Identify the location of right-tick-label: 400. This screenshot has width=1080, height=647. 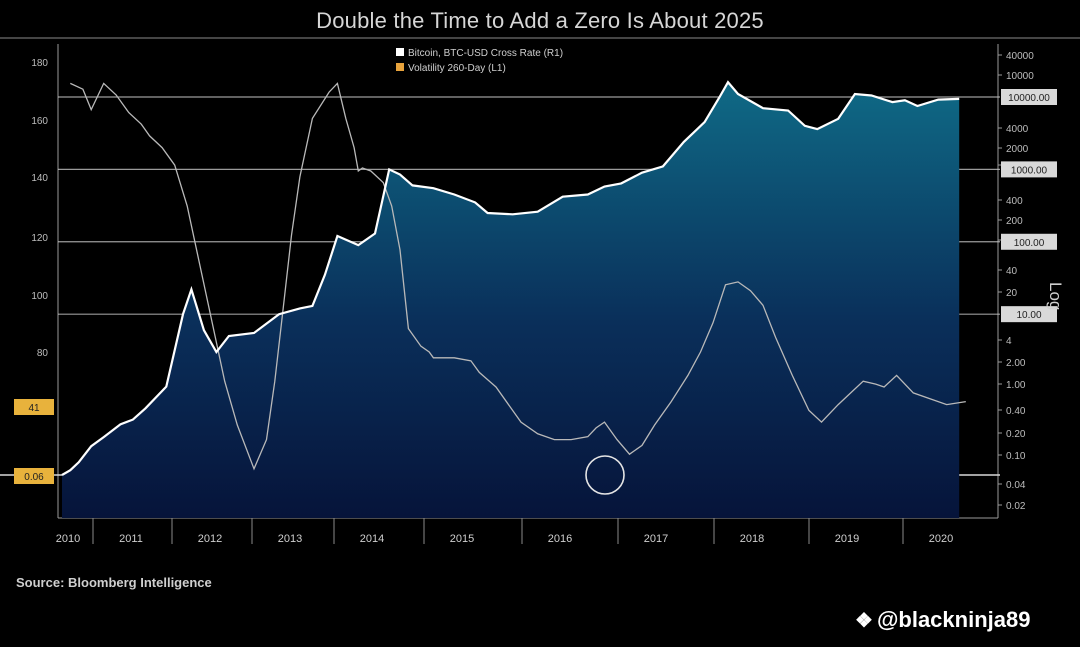
(1014, 201).